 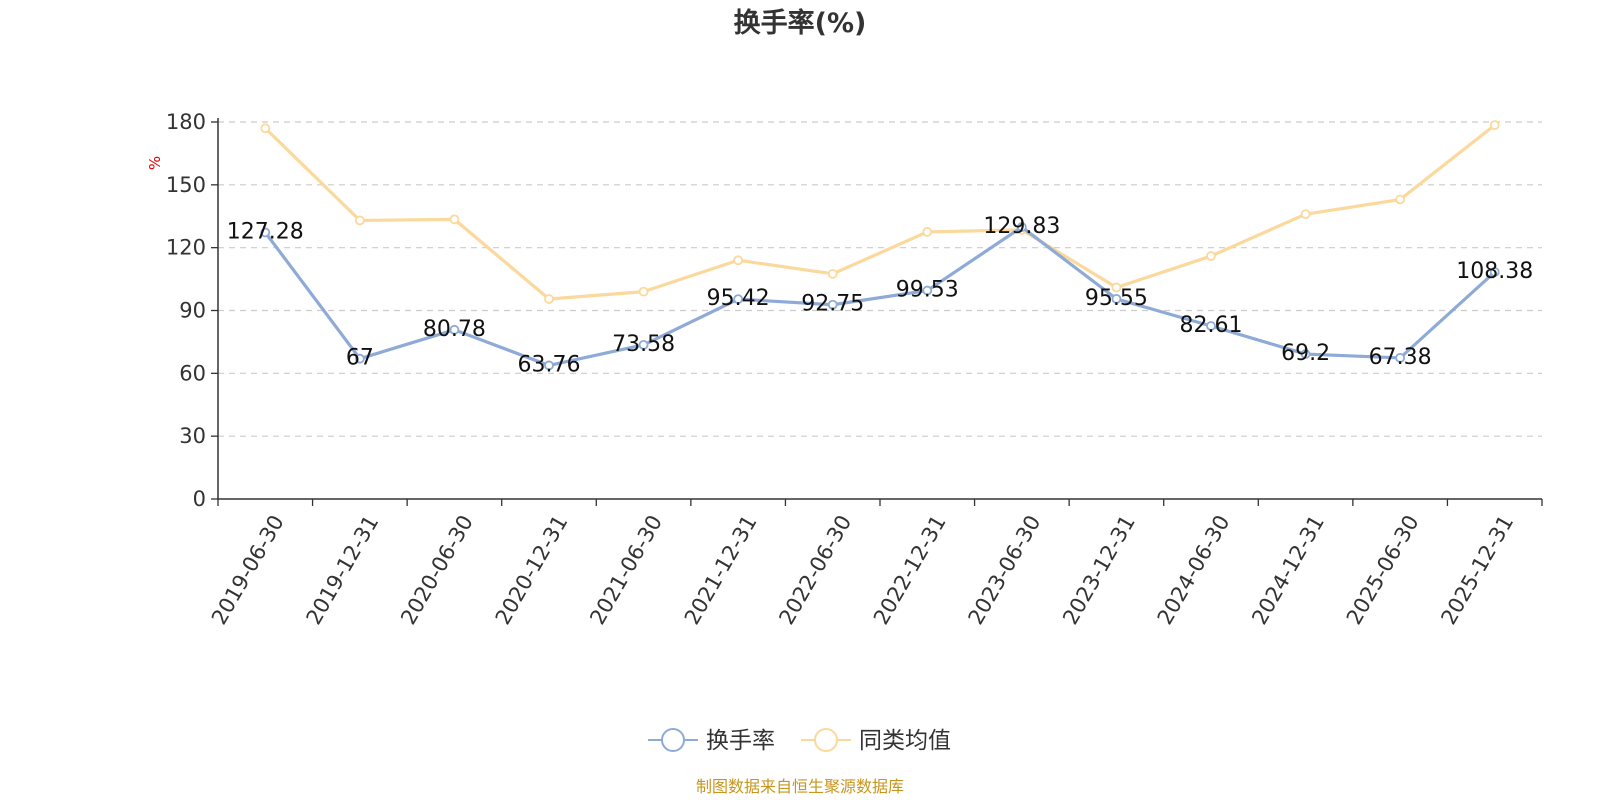 I want to click on y-tick-label: 180, so click(x=186, y=122).